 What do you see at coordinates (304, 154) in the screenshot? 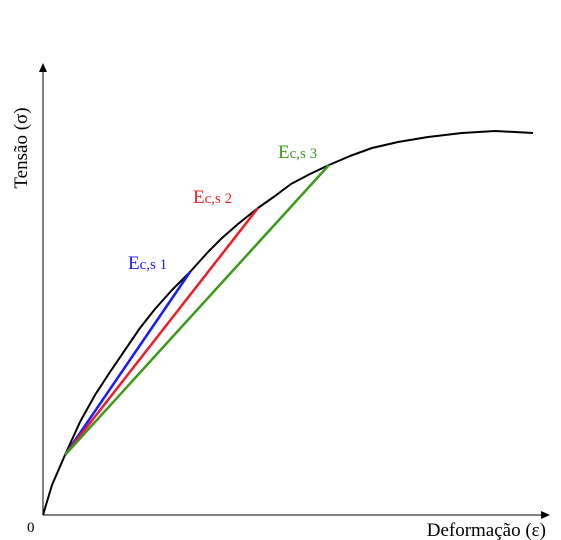
I see `secant-label-3-sub: c,s 3` at bounding box center [304, 154].